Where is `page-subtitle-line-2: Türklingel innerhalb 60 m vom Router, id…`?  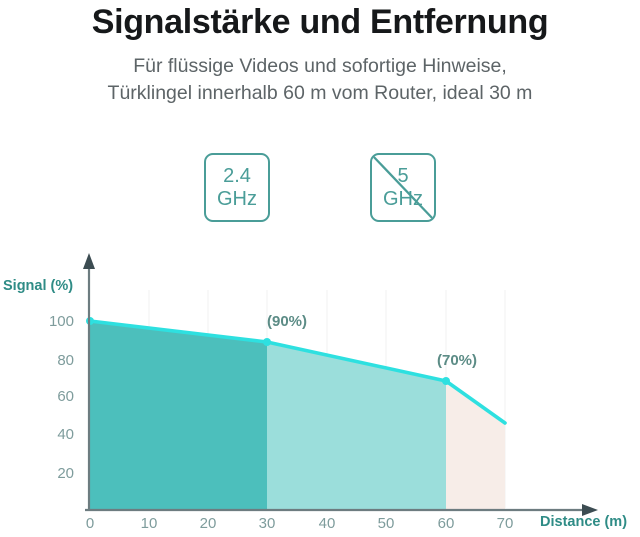
page-subtitle-line-2: Türklingel innerhalb 60 m vom Router, id… is located at coordinates (320, 93).